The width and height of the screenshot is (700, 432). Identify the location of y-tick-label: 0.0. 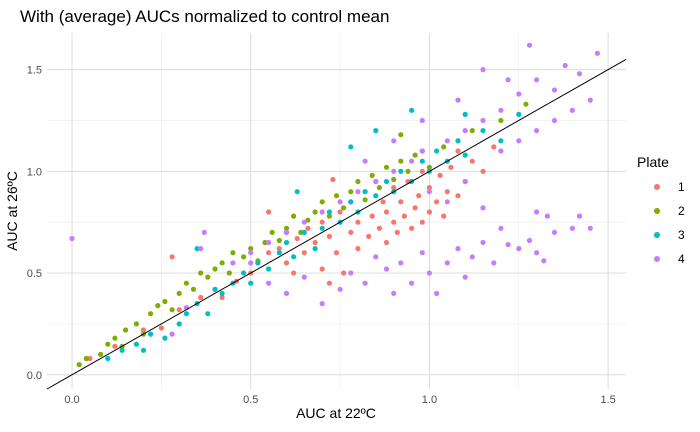
(34, 376).